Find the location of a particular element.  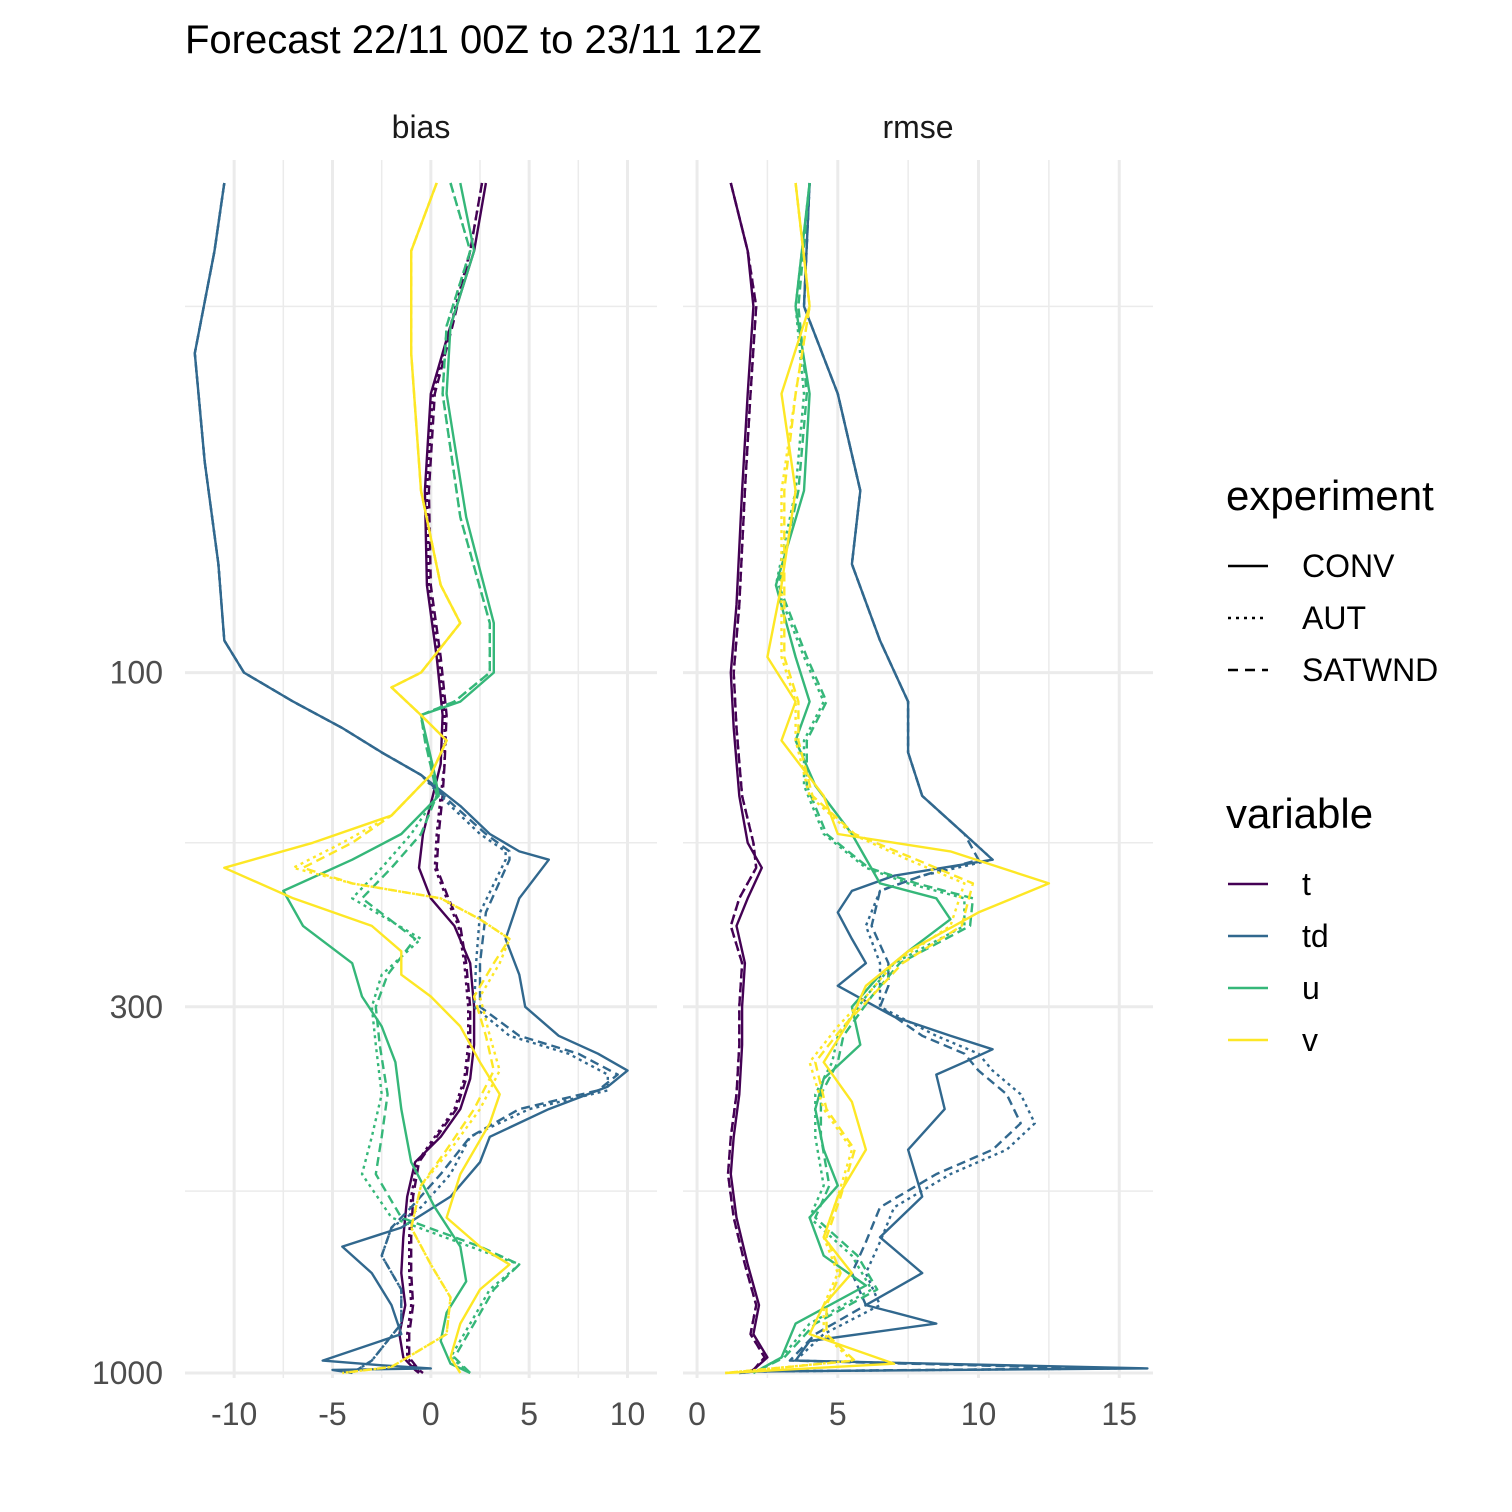

legend-item-u: u is located at coordinates (1299, 988).